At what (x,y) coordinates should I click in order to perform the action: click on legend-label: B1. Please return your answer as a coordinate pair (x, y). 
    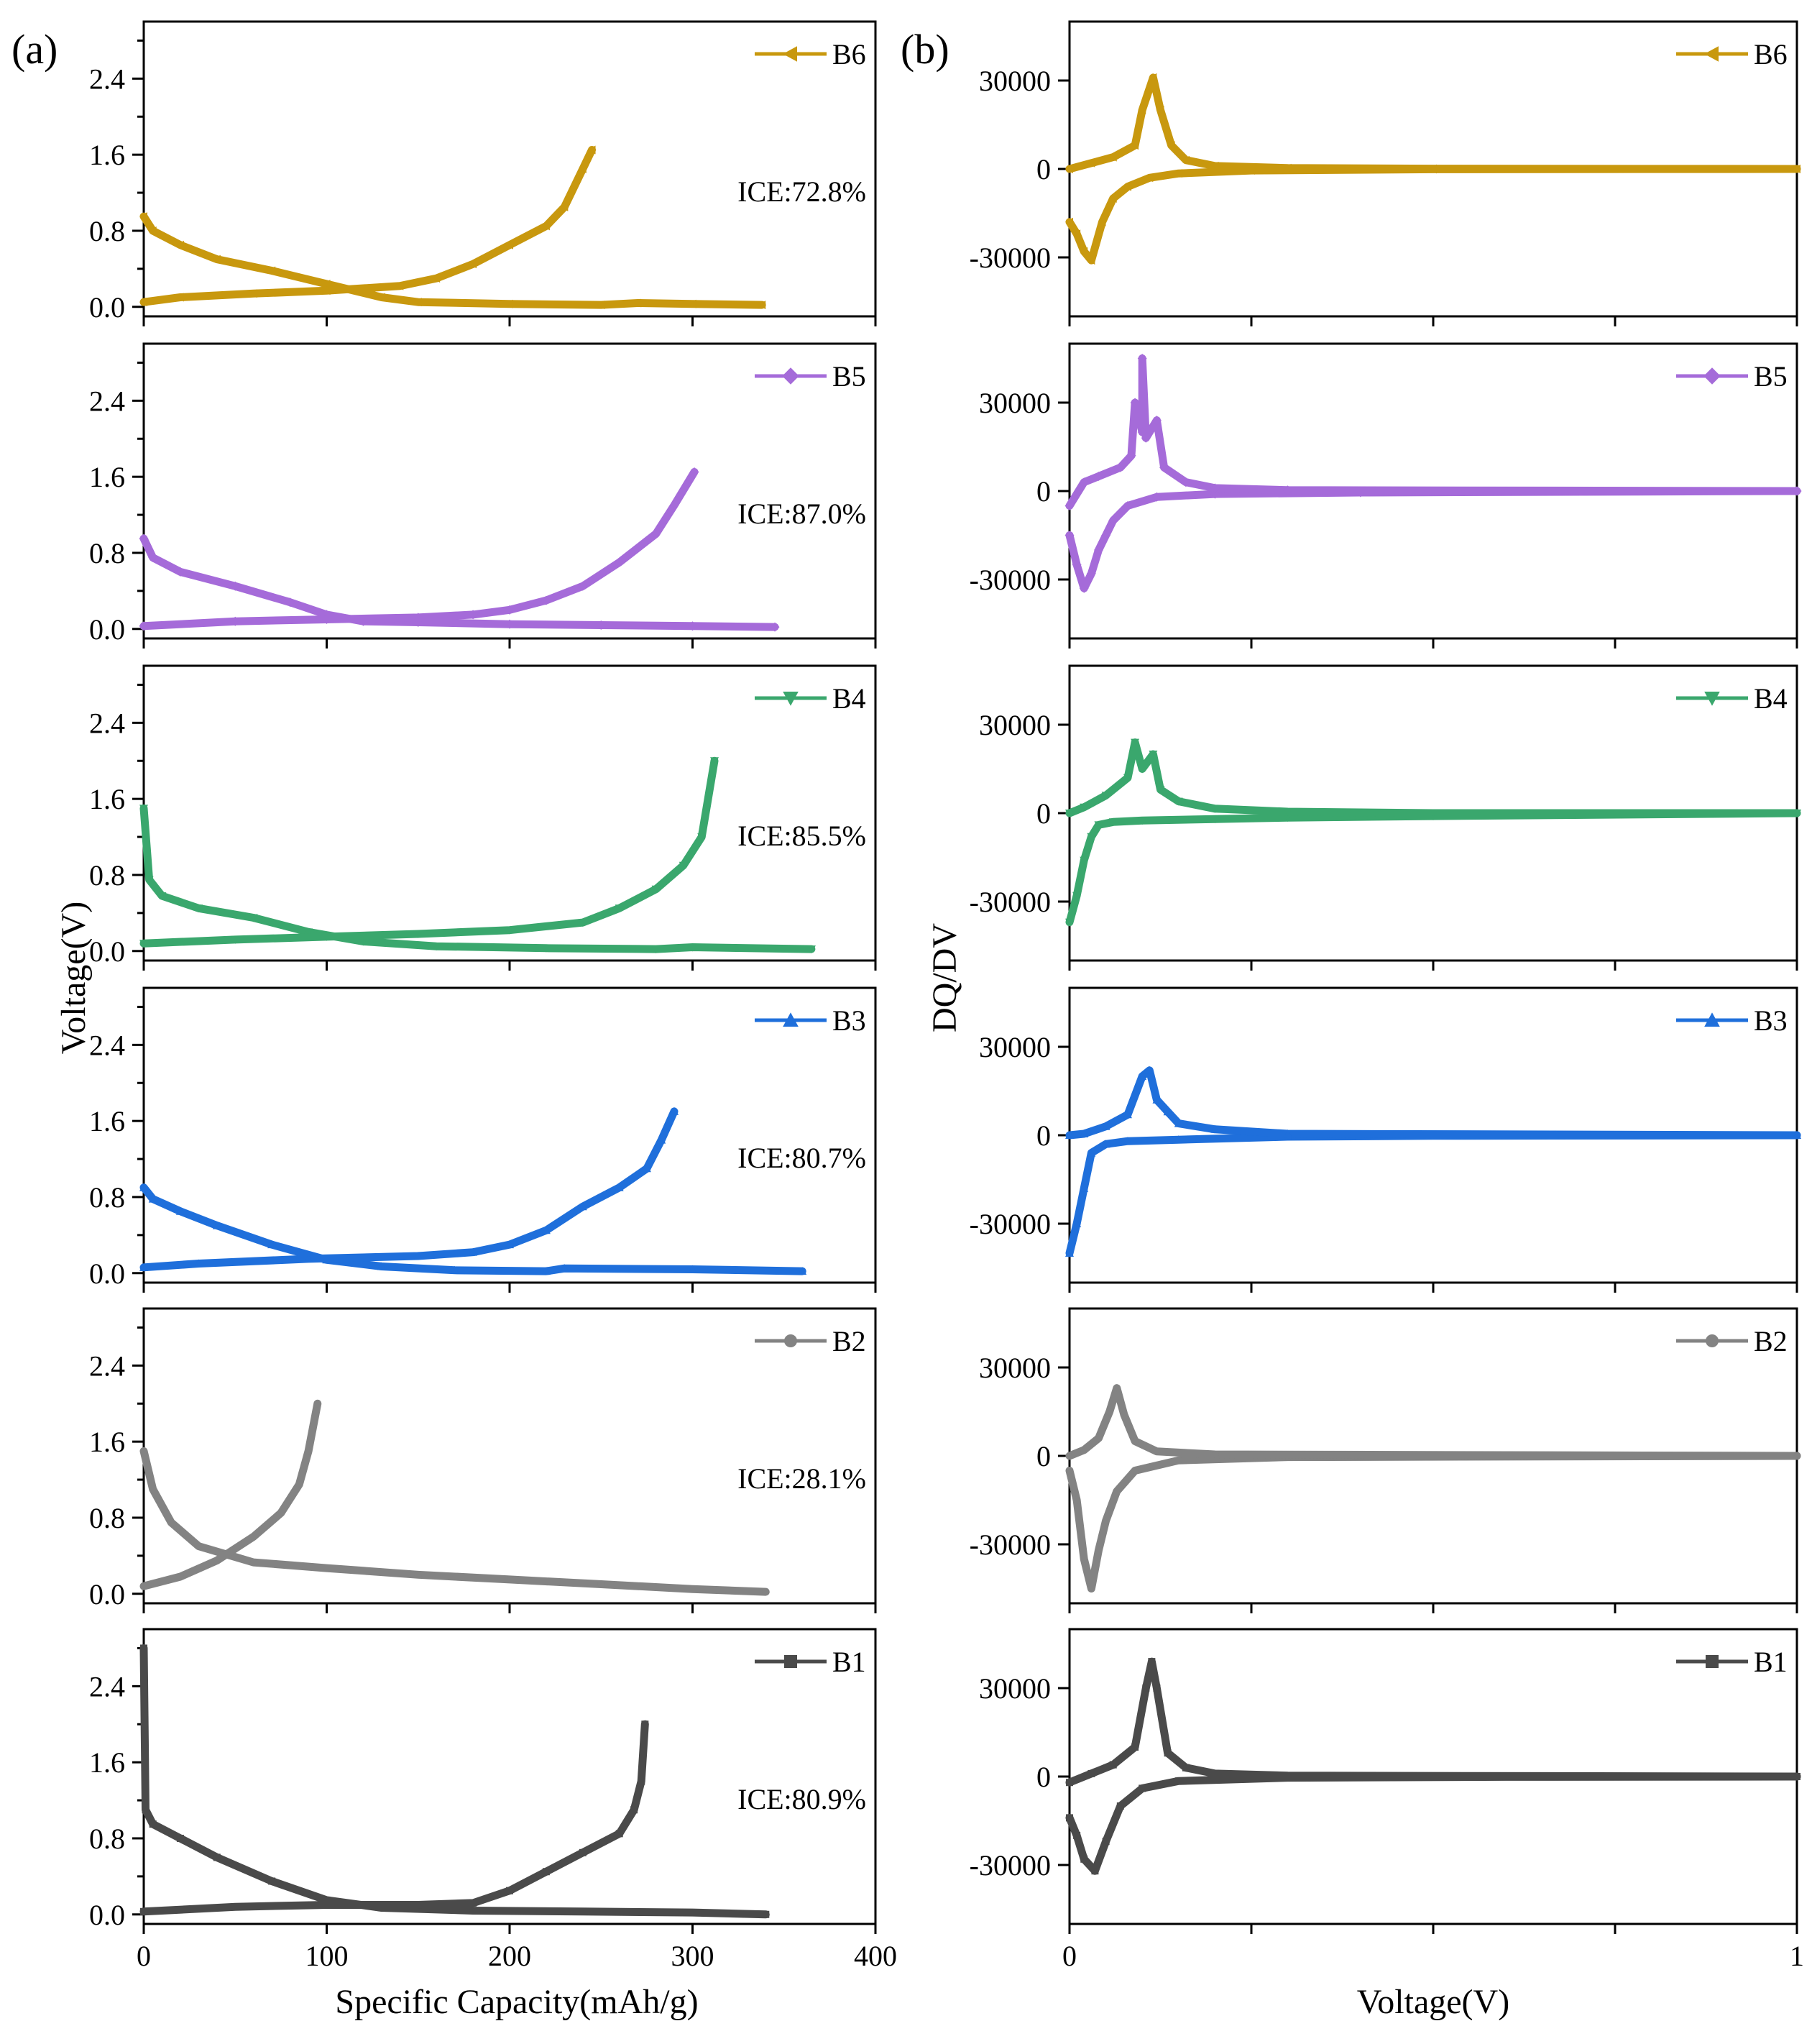
    Looking at the image, I should click on (849, 1662).